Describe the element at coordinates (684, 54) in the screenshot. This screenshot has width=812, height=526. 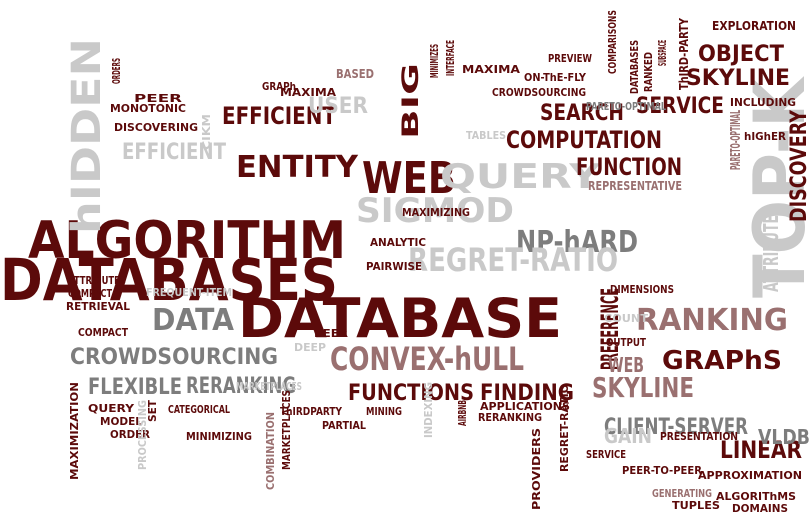
I see `cloud-word: ThIRD-PARTY` at that location.